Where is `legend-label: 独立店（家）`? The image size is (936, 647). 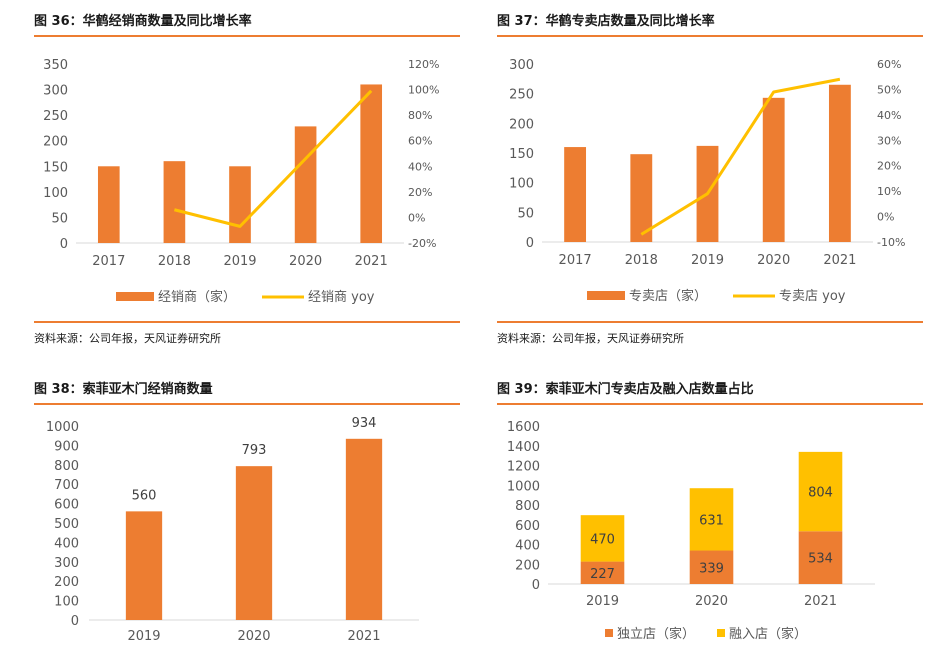
legend-label: 独立店（家） is located at coordinates (656, 634).